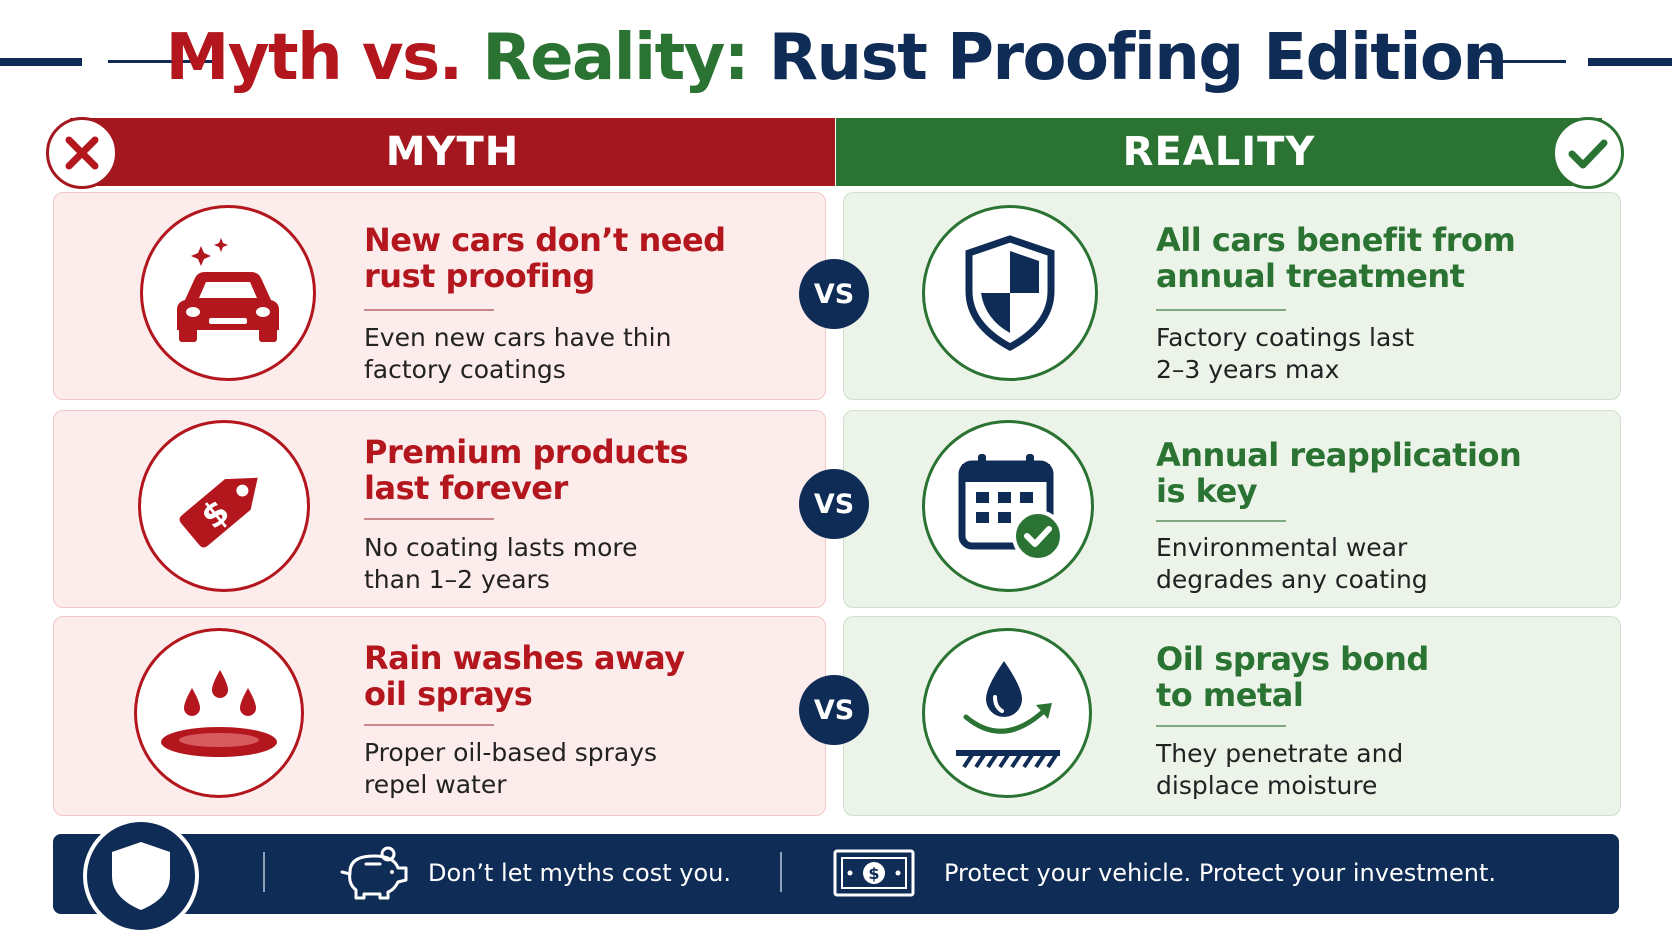  I want to click on car-icon, so click(228, 290).